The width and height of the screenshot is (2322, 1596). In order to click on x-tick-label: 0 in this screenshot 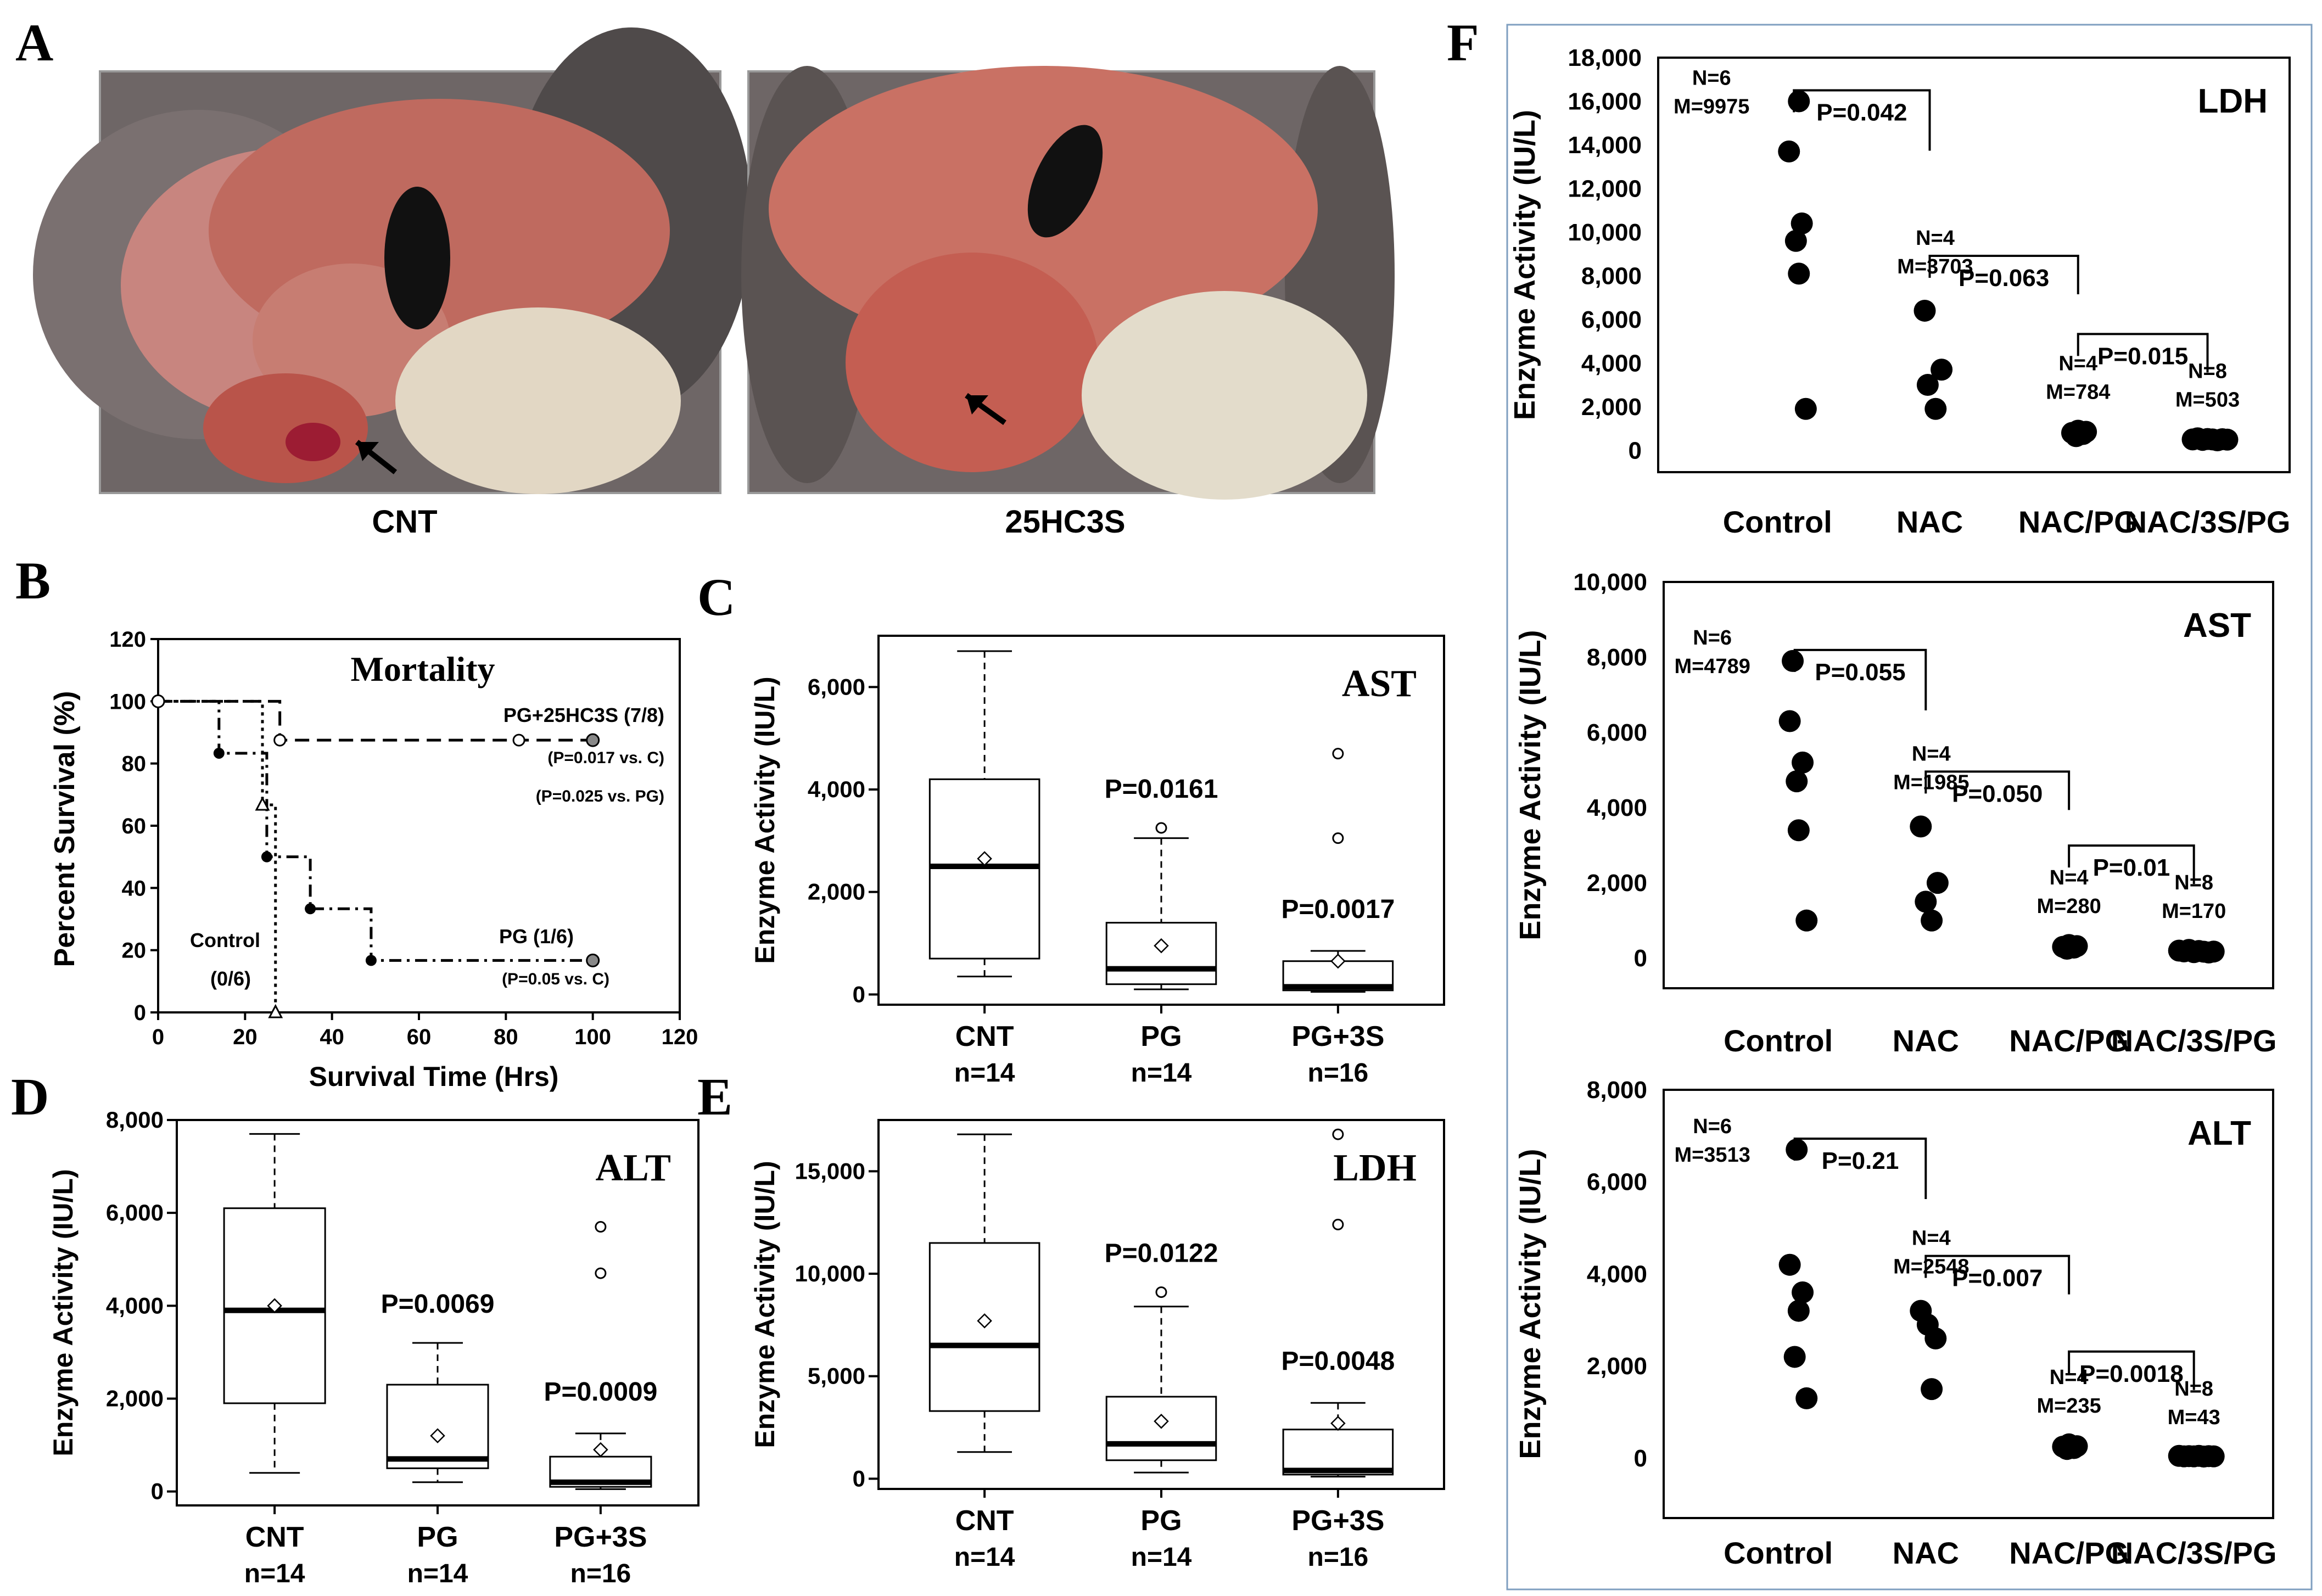, I will do `click(158, 1037)`.